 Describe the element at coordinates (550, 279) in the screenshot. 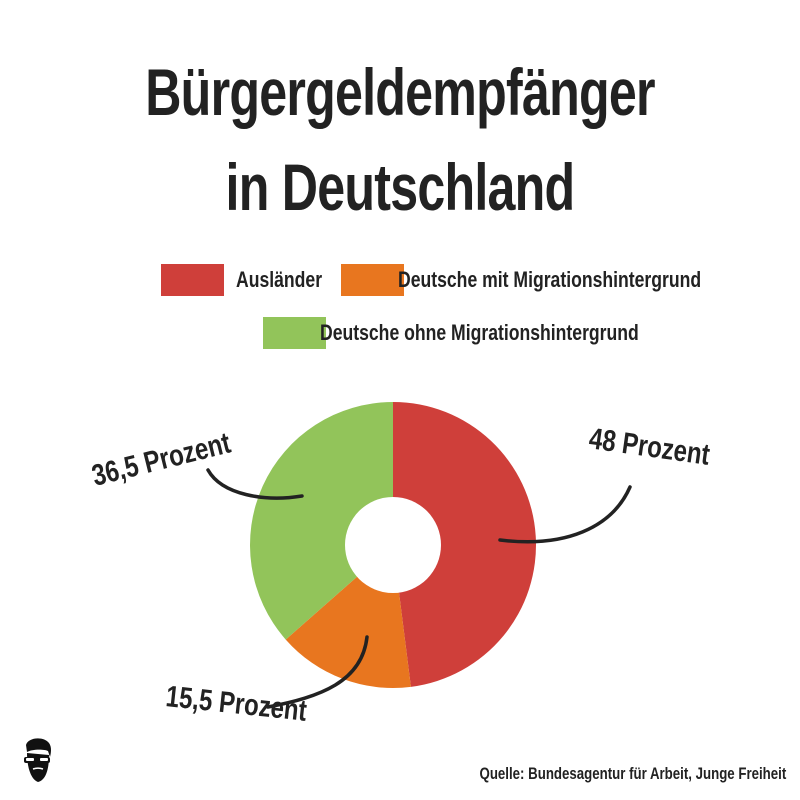

I see `legend-label-mit-migrationshintergrund: Deutsche mit Migrationshintergrund` at that location.